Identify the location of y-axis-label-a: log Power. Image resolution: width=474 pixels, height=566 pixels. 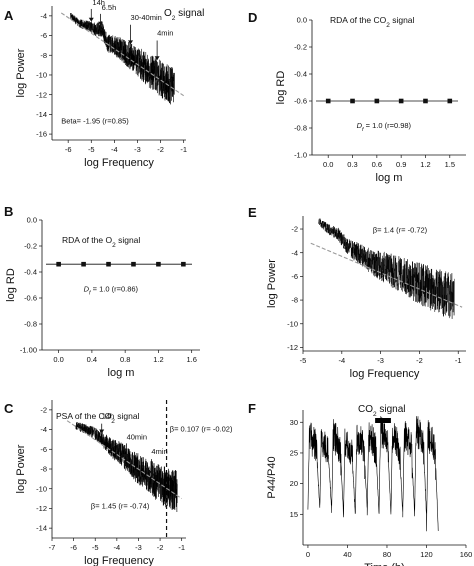
(21, 72).